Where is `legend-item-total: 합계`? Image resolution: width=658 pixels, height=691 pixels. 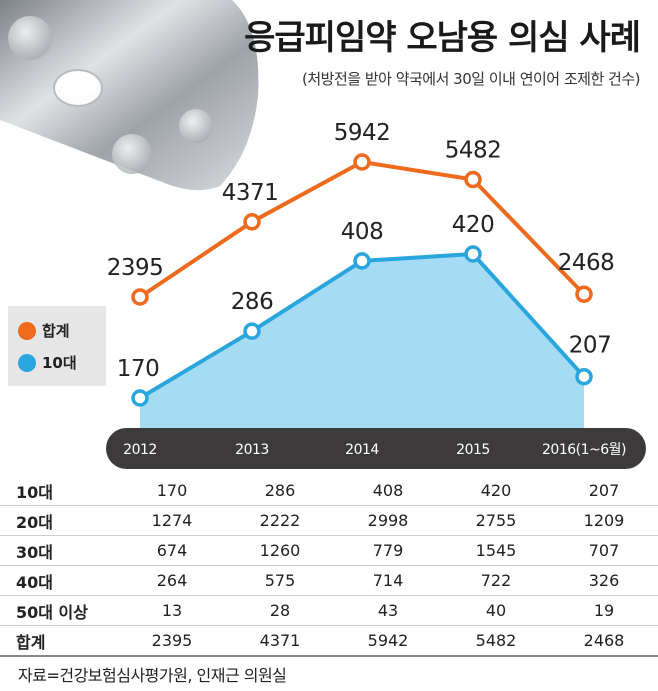 legend-item-total: 합계 is located at coordinates (44, 330).